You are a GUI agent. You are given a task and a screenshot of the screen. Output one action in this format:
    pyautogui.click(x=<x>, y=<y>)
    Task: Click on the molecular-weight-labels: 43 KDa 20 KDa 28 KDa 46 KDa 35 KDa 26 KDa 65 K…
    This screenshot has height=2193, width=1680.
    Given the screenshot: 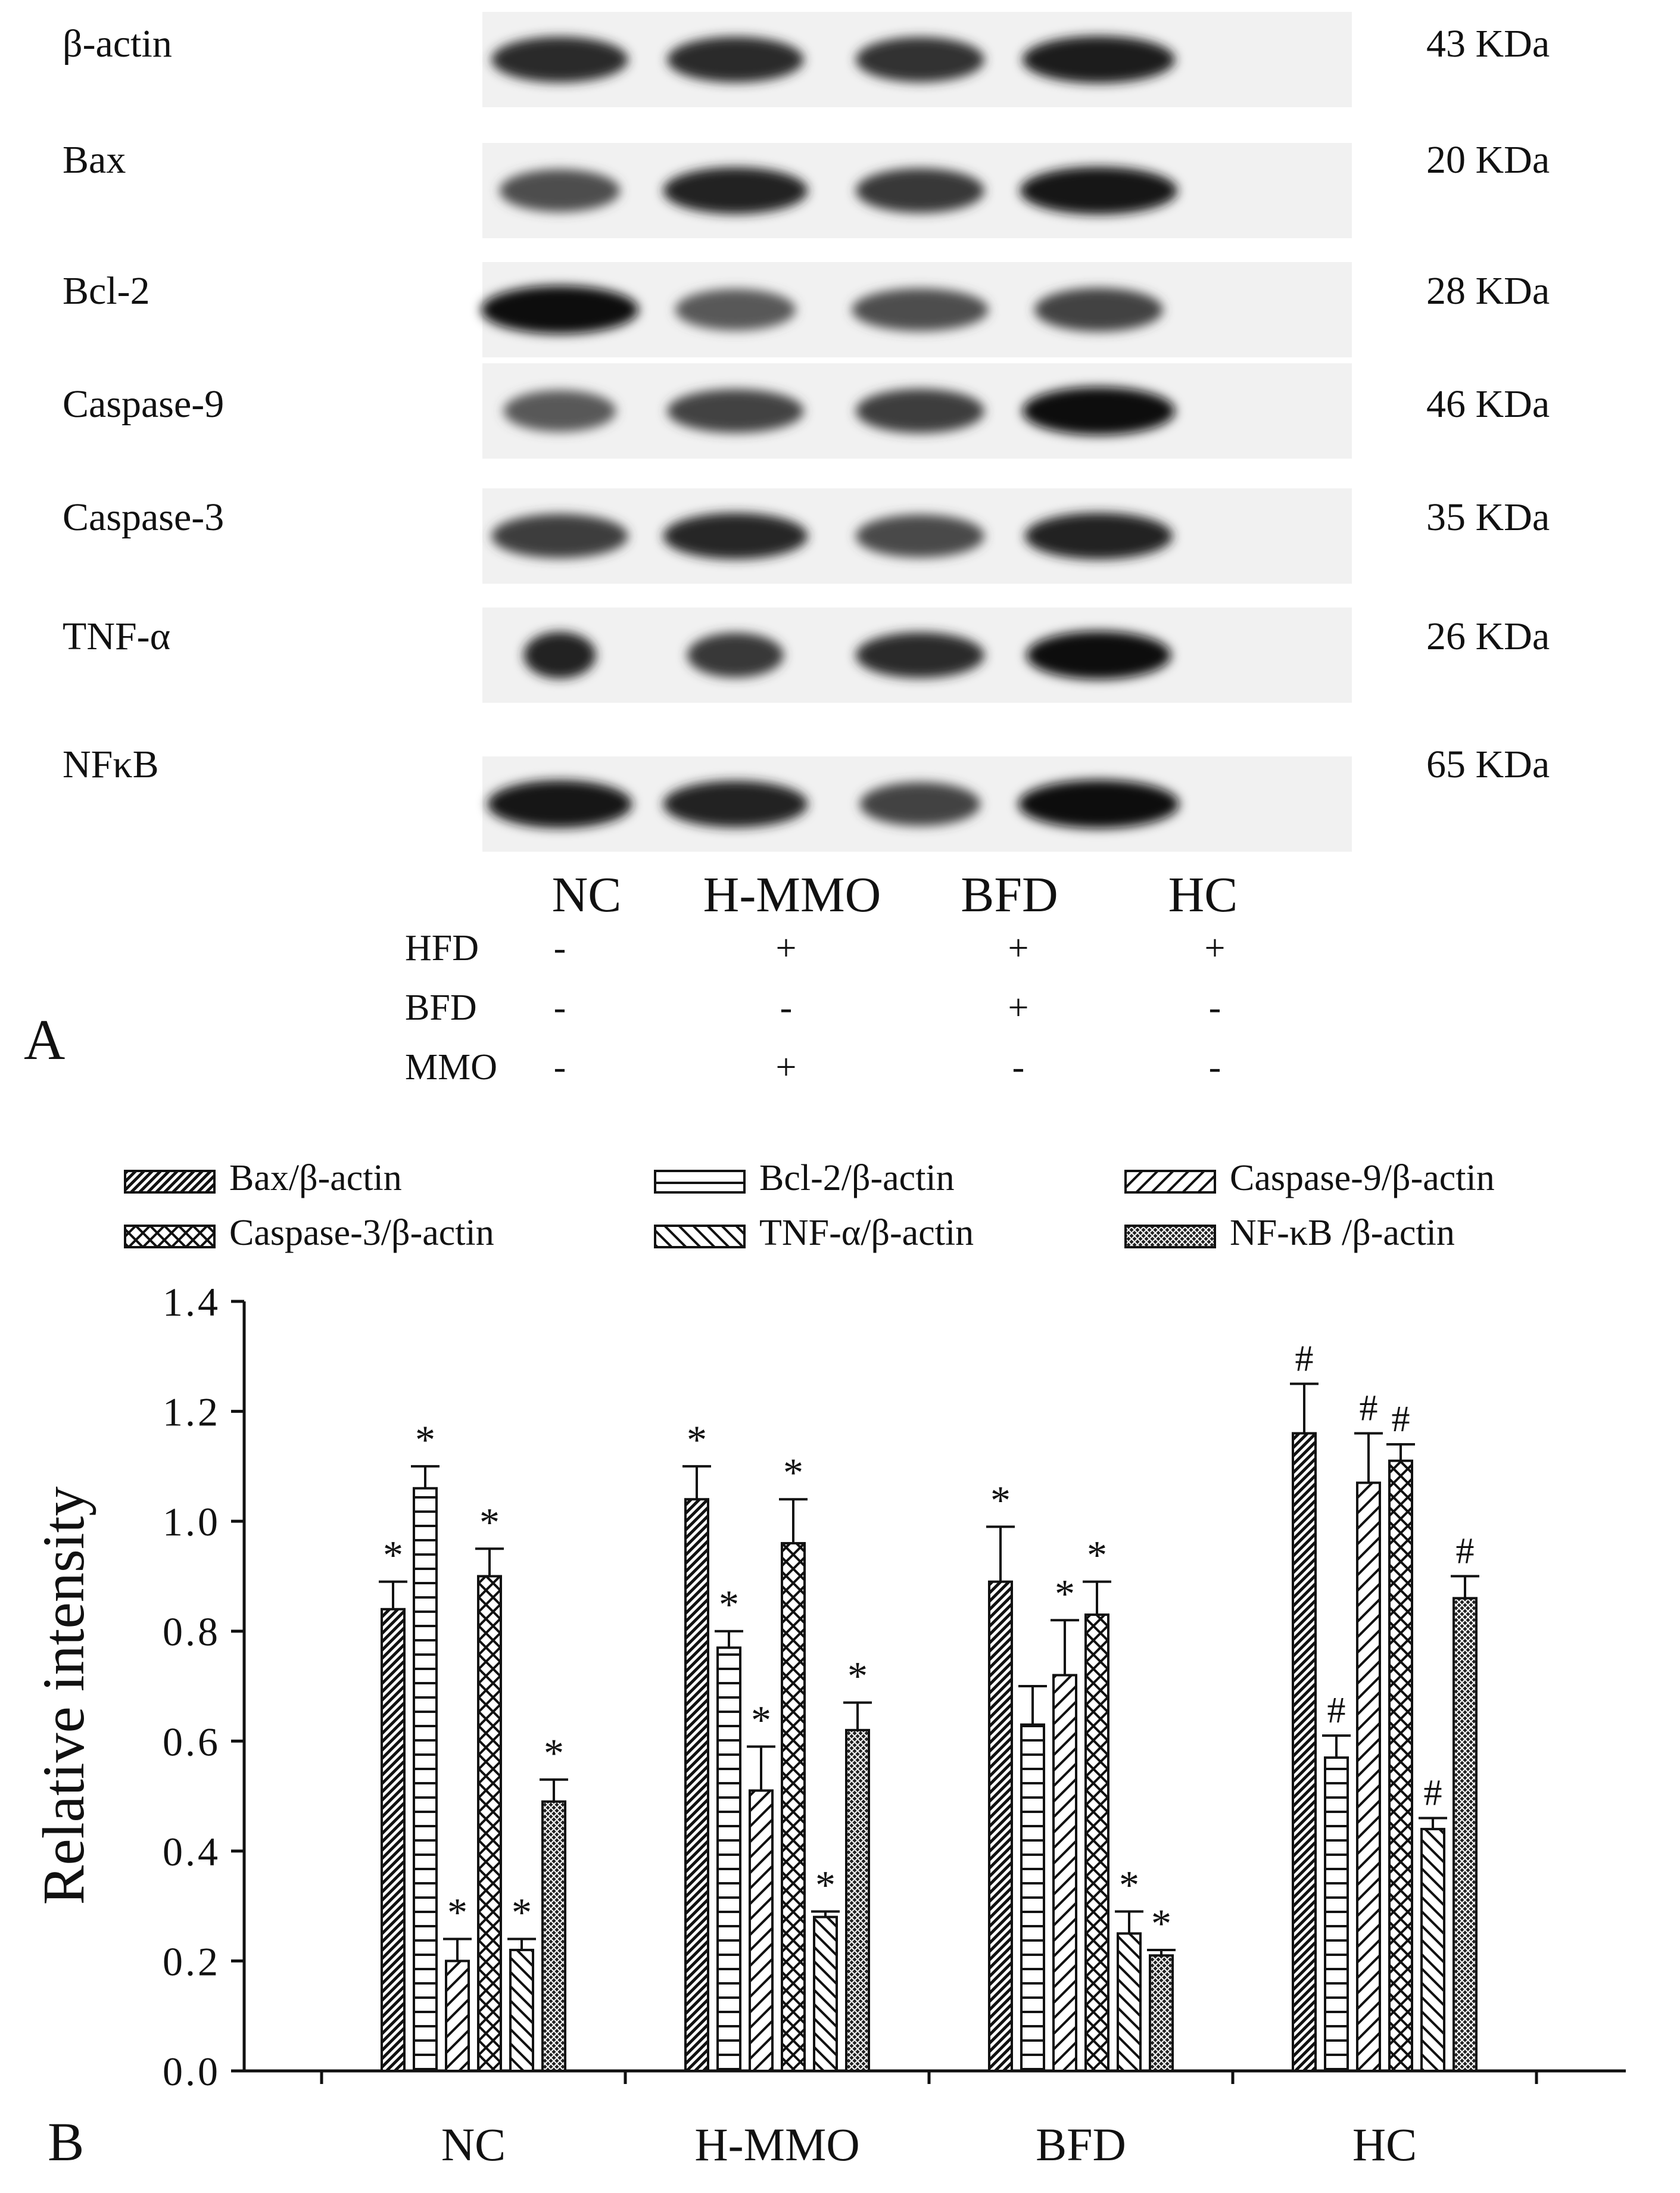 What is the action you would take?
    pyautogui.click(x=1488, y=404)
    